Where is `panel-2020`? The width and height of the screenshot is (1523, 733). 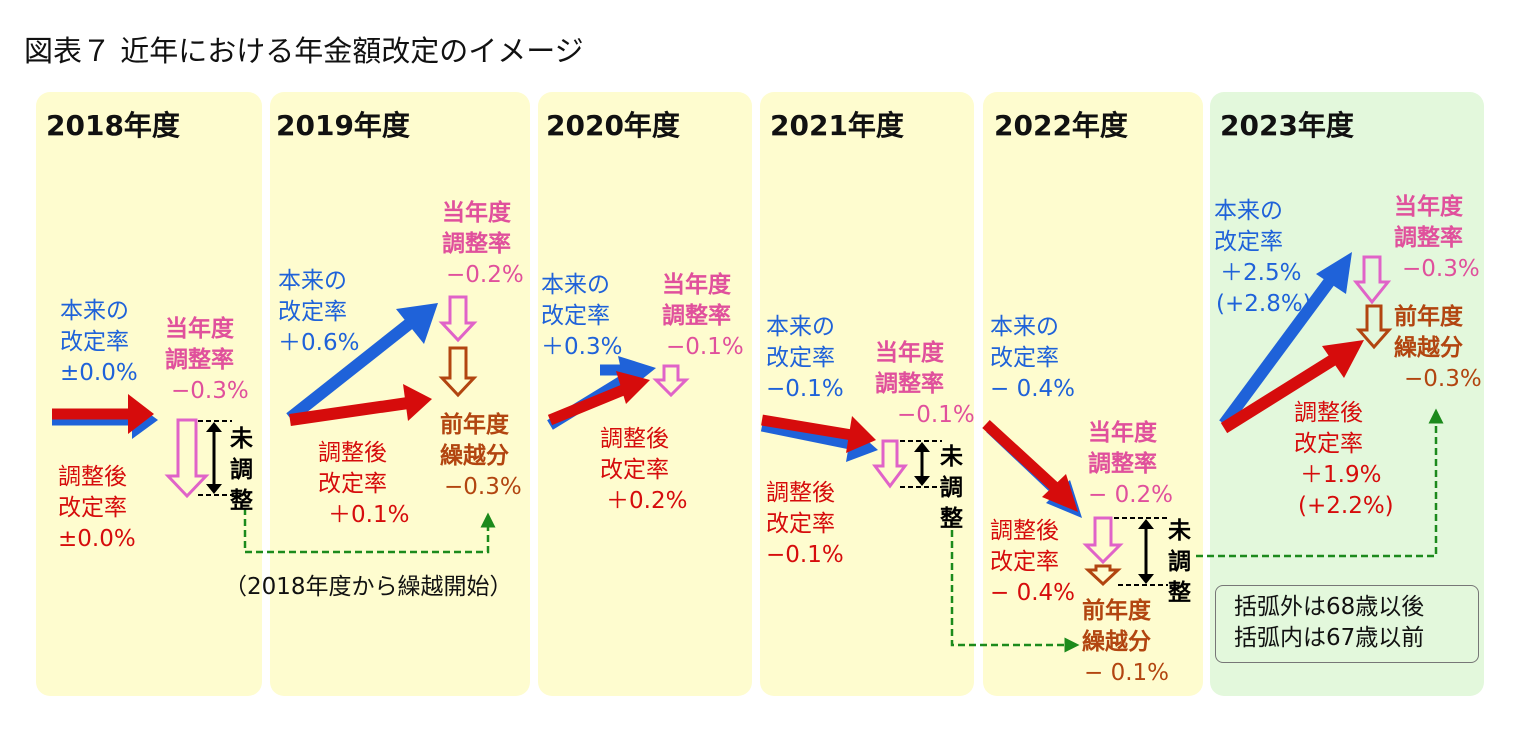
panel-2020 is located at coordinates (645, 394).